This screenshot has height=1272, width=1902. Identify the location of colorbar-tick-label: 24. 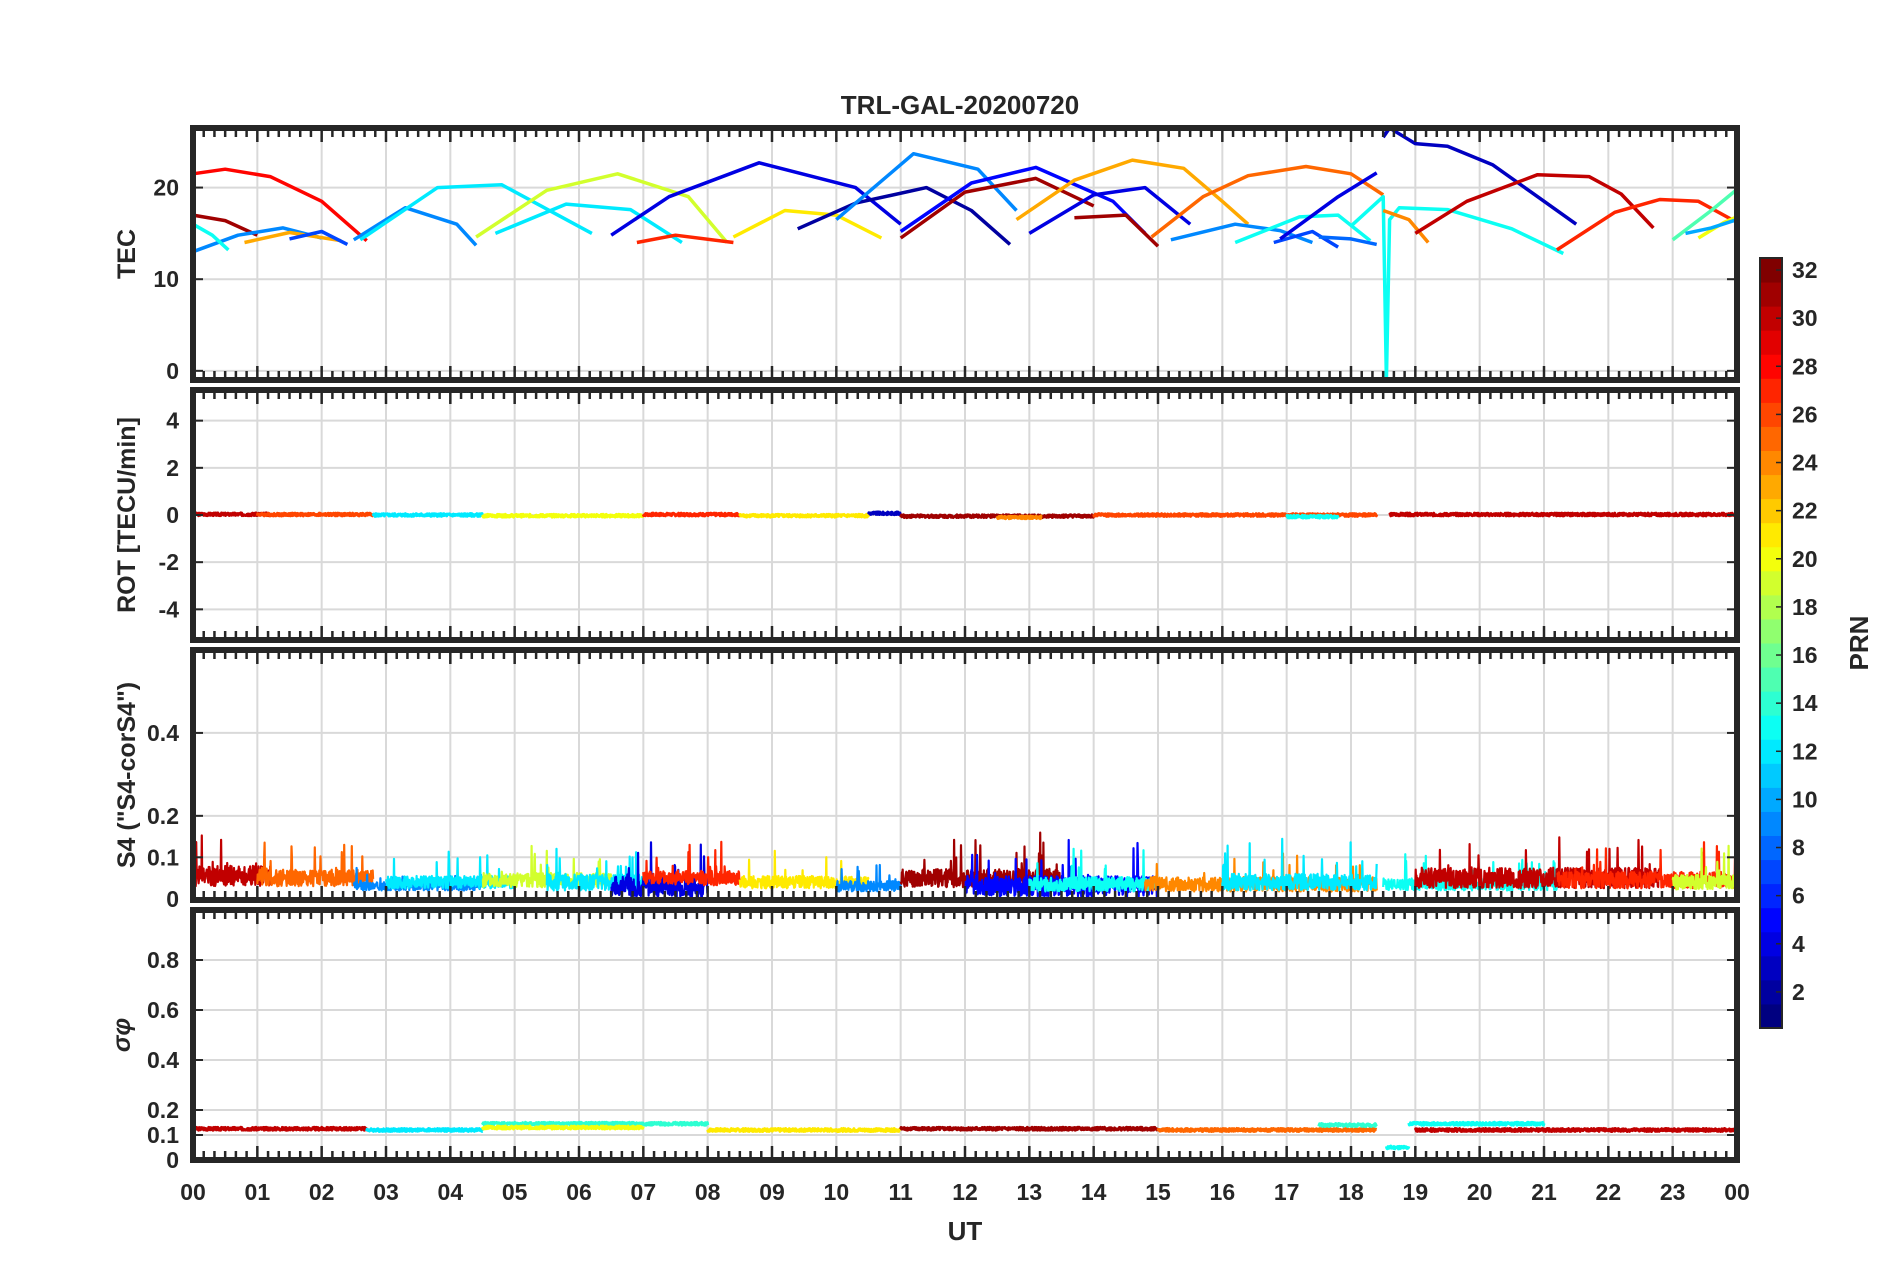
(1805, 463).